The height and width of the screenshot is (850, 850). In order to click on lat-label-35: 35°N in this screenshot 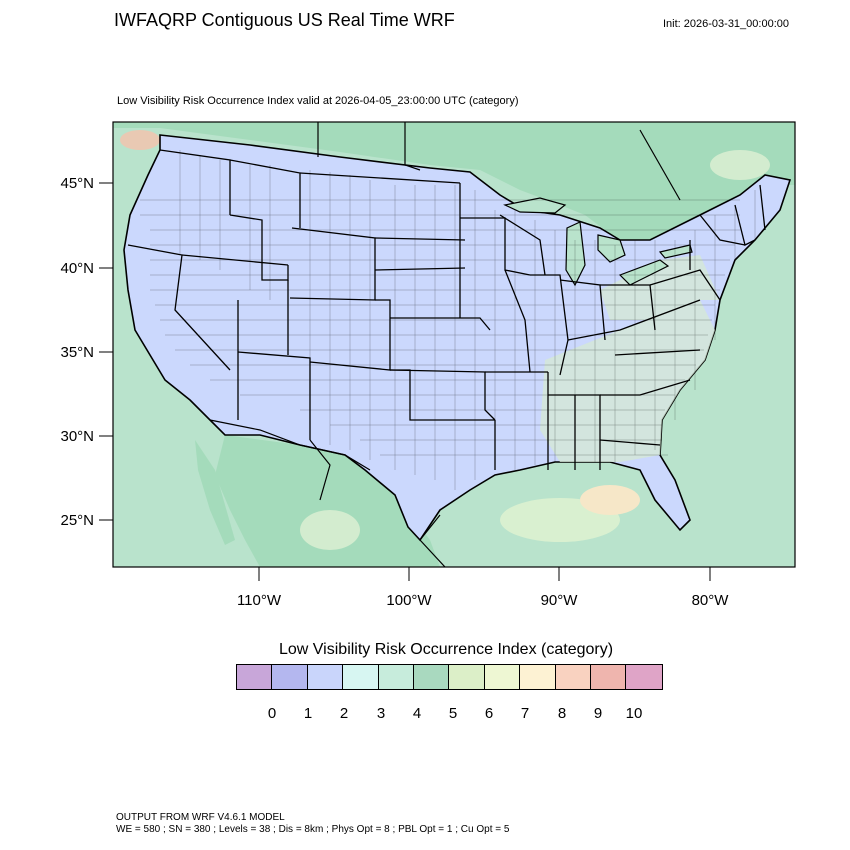, I will do `click(77, 352)`.